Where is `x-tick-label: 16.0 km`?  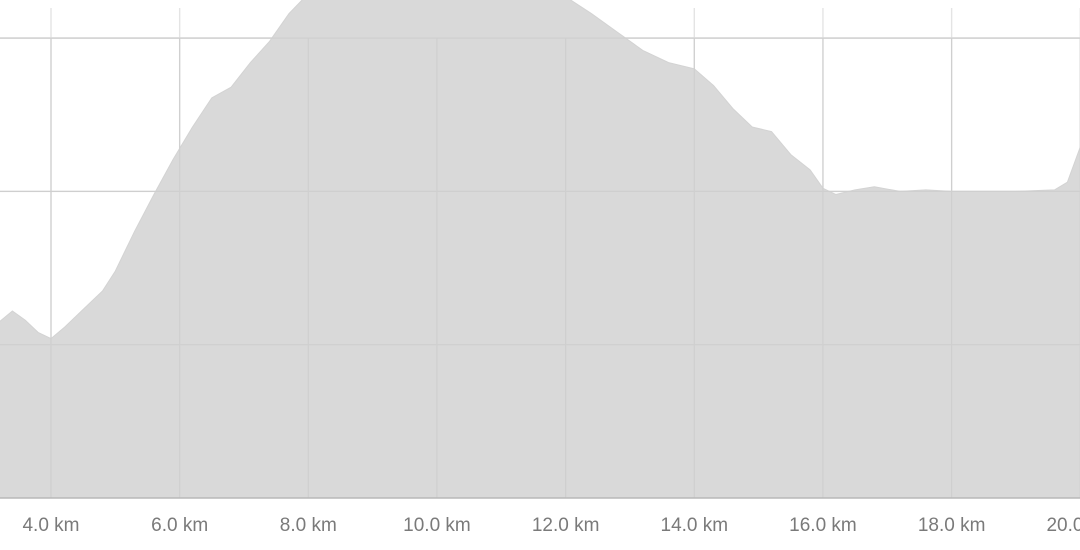 x-tick-label: 16.0 km is located at coordinates (823, 525).